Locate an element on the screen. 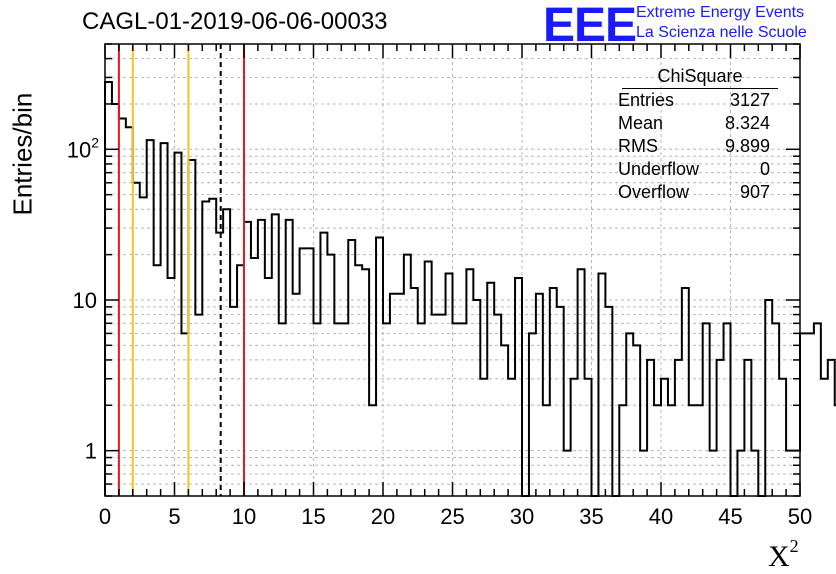  logo-tagline-1: Extreme Energy Events is located at coordinates (720, 12).